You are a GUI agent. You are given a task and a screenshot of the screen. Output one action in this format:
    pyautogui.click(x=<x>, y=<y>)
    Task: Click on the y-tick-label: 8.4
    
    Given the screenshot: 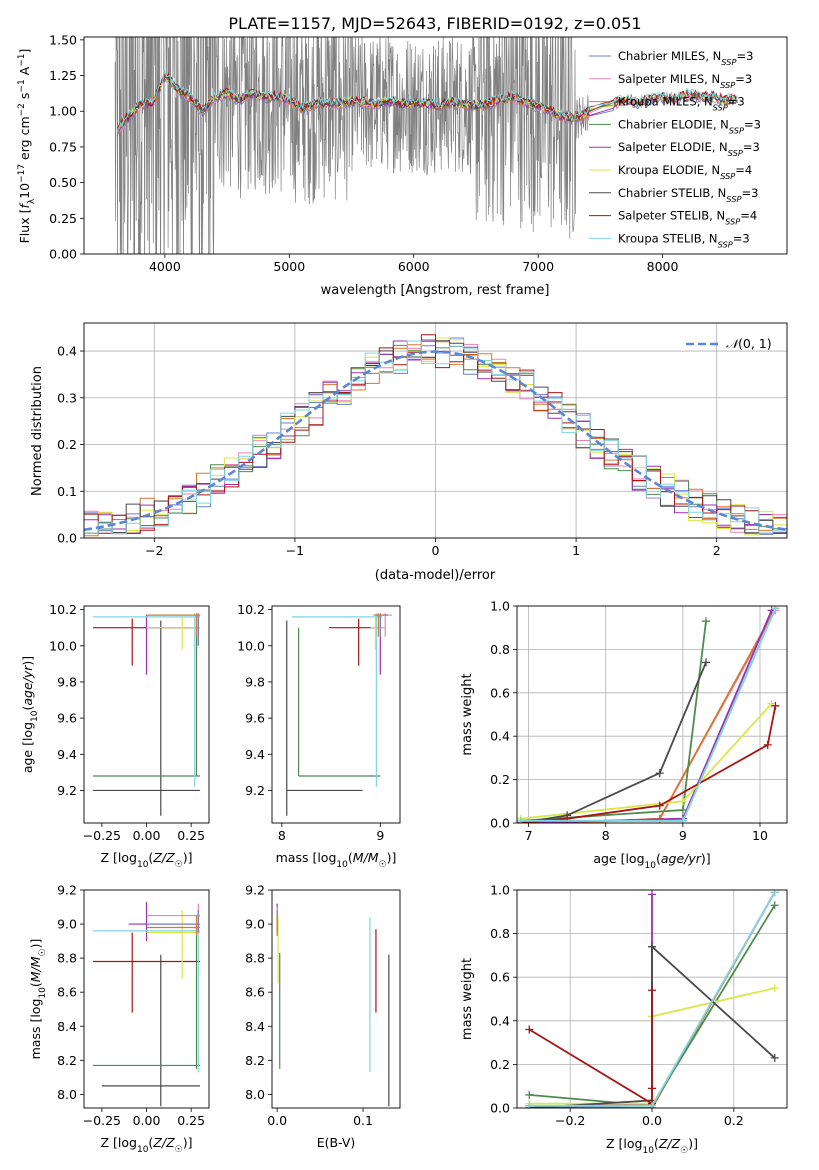 What is the action you would take?
    pyautogui.click(x=255, y=1026)
    